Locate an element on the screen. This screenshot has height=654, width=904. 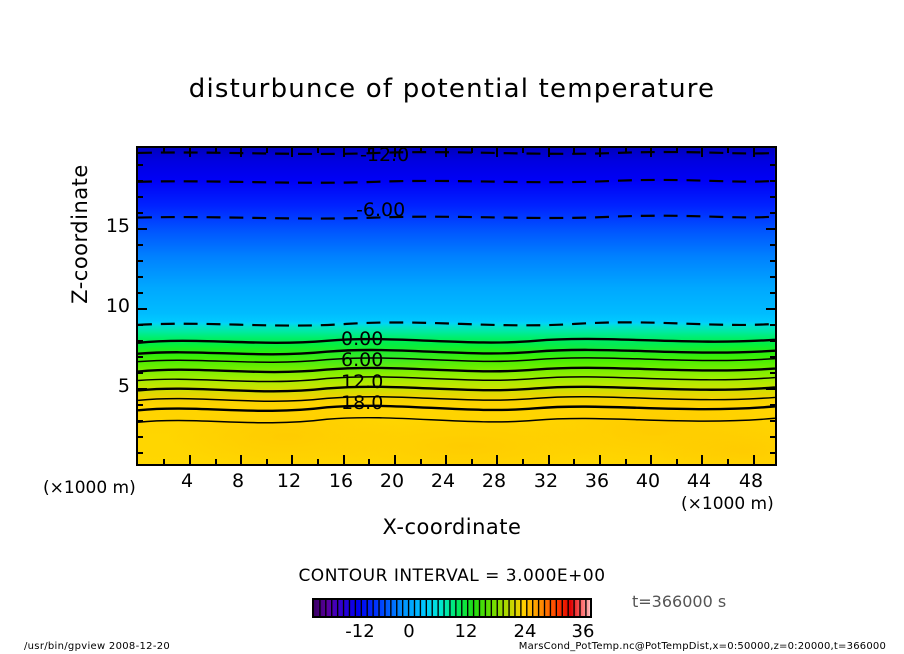
contour-label-12: 12.0 is located at coordinates (362, 382).